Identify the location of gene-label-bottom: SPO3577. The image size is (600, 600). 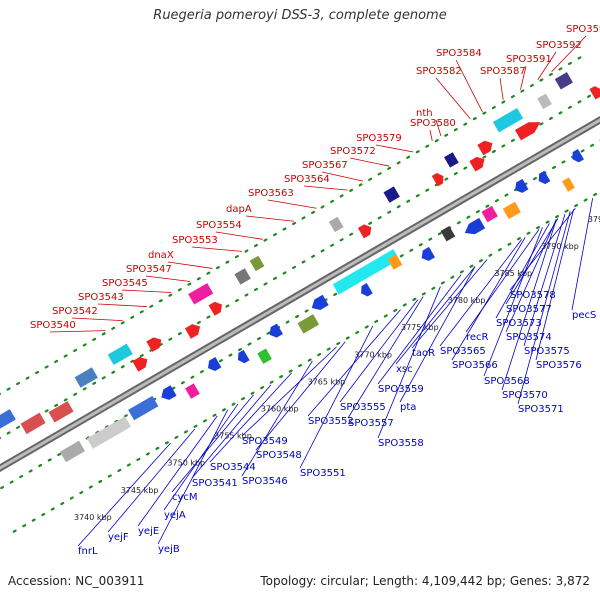
(529, 309).